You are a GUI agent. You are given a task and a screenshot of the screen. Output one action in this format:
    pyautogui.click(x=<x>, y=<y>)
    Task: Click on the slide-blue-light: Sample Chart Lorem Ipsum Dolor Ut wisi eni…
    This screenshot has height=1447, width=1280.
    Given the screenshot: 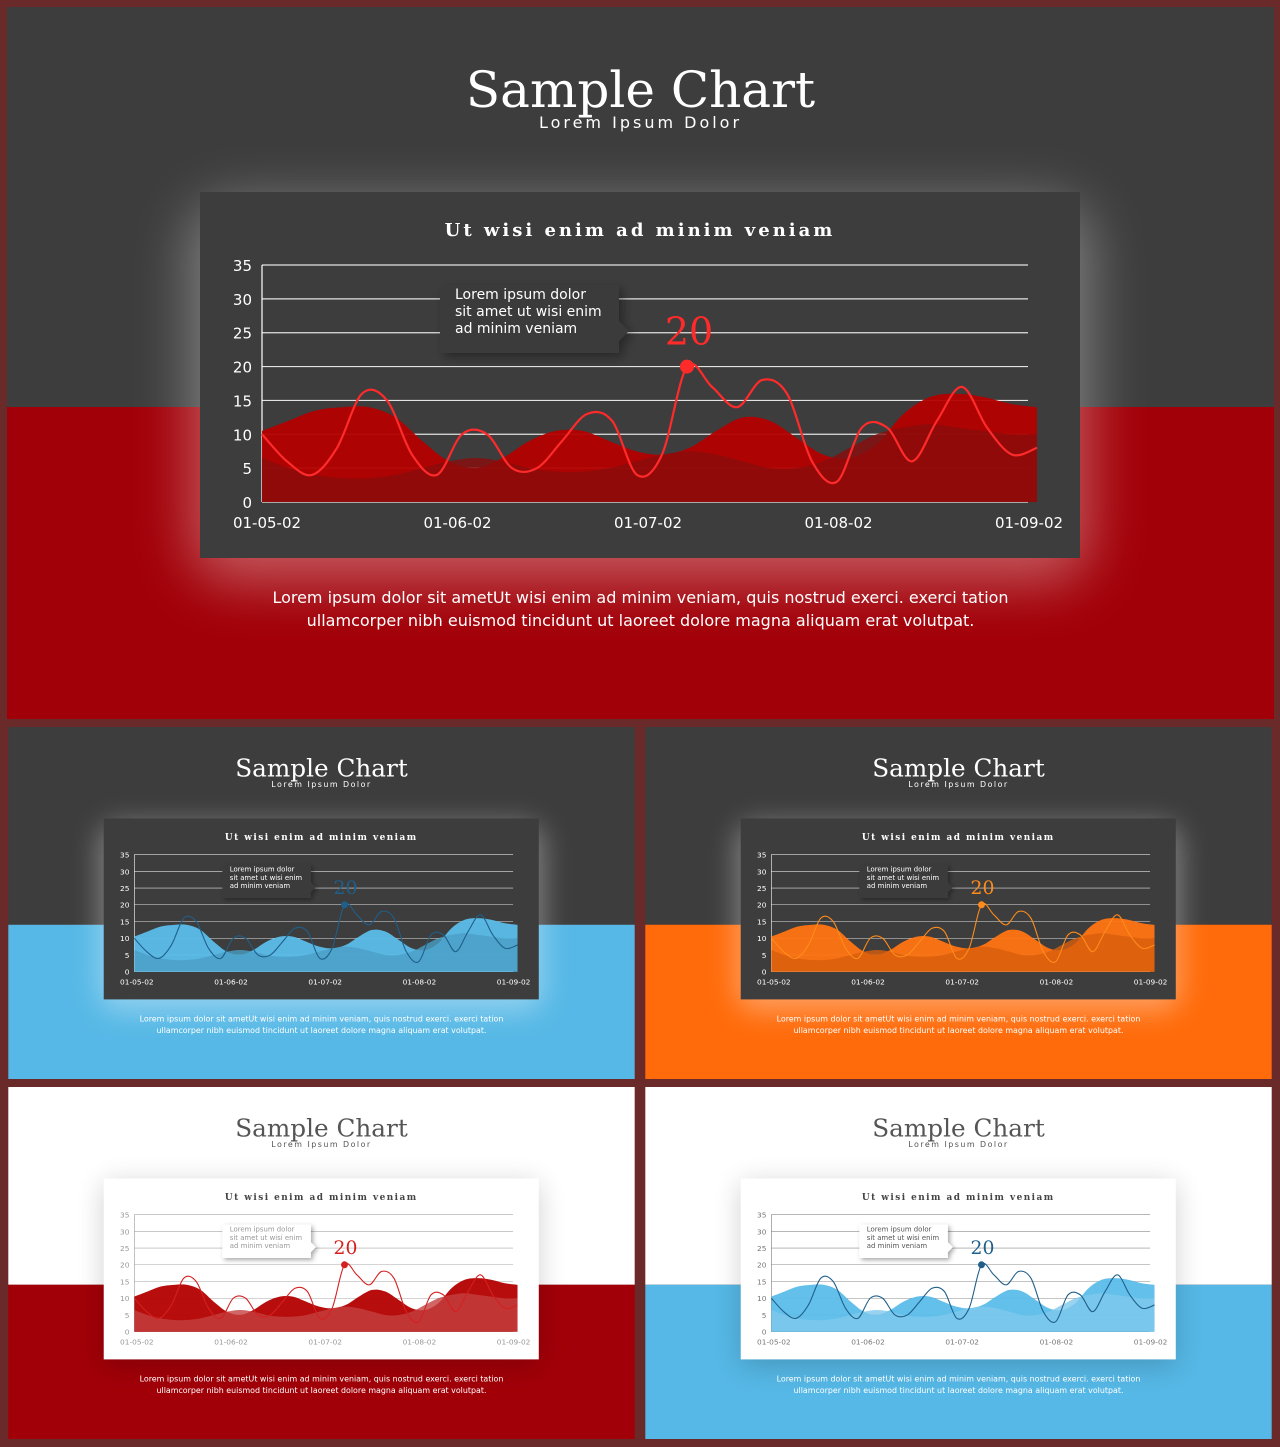 What is the action you would take?
    pyautogui.click(x=958, y=1263)
    